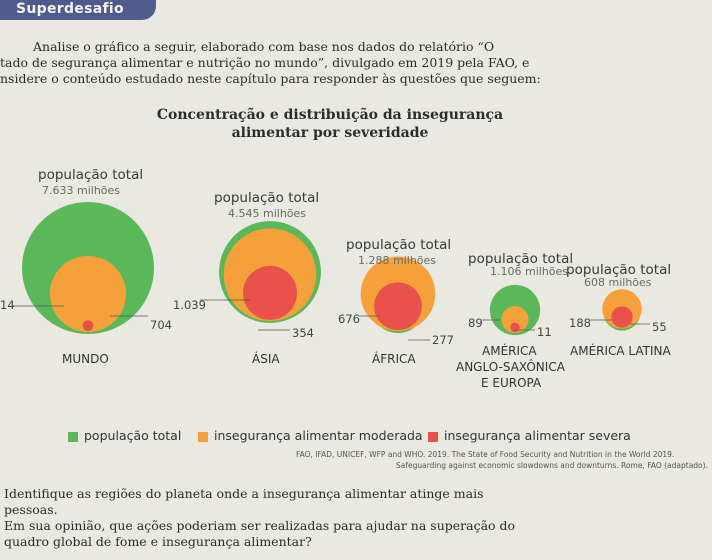  What do you see at coordinates (73, 436) in the screenshot?
I see `legend-swatch-total` at bounding box center [73, 436].